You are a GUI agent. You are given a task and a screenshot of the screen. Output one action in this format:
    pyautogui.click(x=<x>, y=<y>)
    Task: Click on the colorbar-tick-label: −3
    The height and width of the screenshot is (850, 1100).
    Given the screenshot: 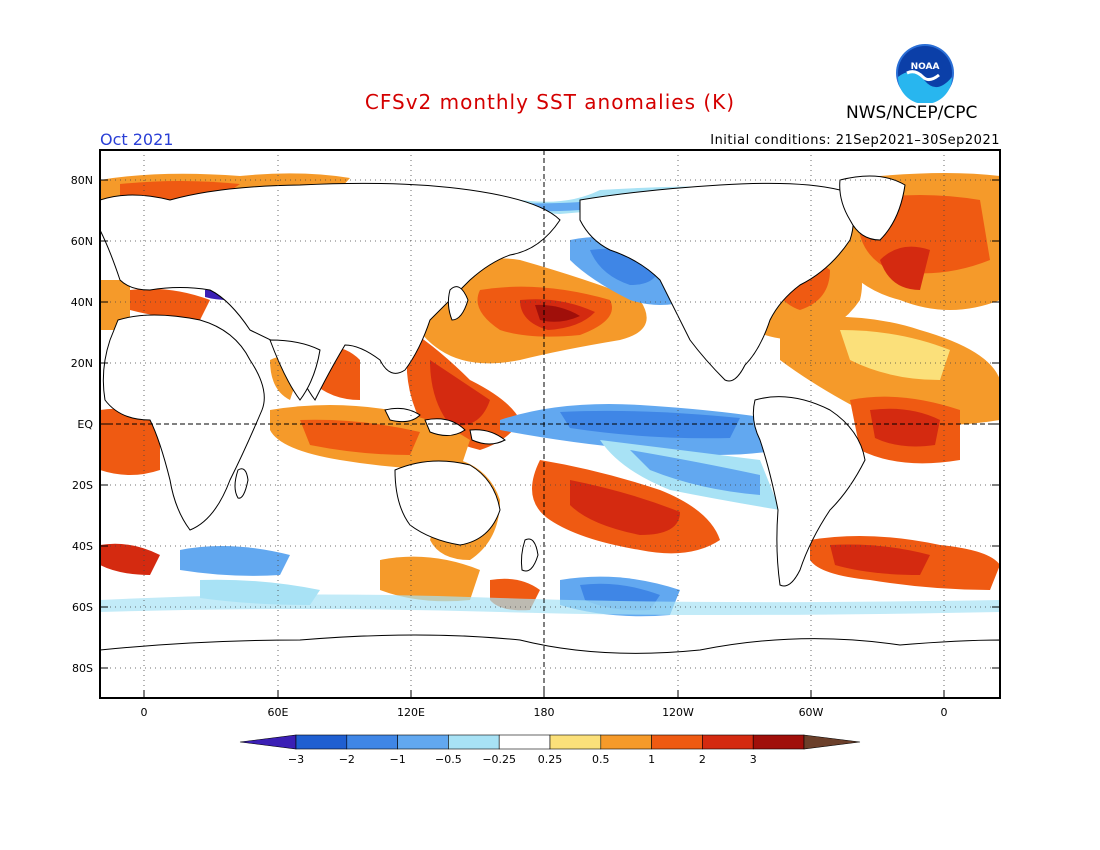 What is the action you would take?
    pyautogui.click(x=296, y=759)
    